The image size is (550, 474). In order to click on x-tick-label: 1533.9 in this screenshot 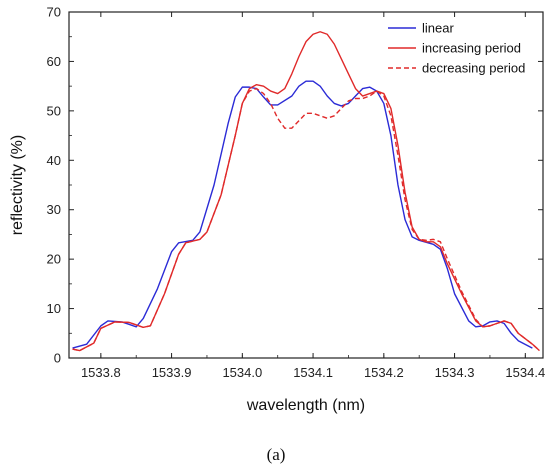, I will do `click(172, 372)`.